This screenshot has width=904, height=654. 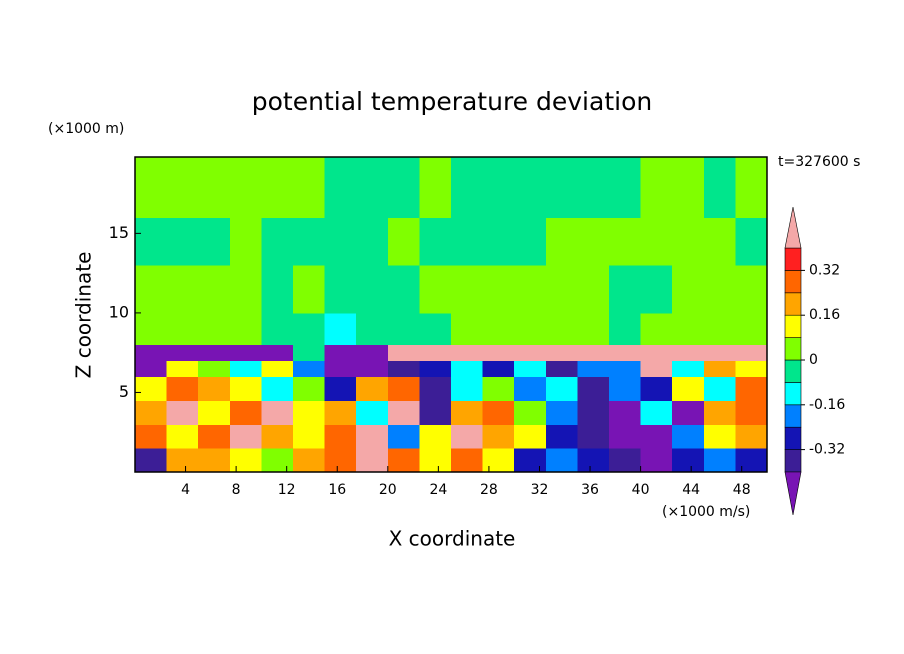 I want to click on colorbar-tick-label: 0.16, so click(x=824, y=315).